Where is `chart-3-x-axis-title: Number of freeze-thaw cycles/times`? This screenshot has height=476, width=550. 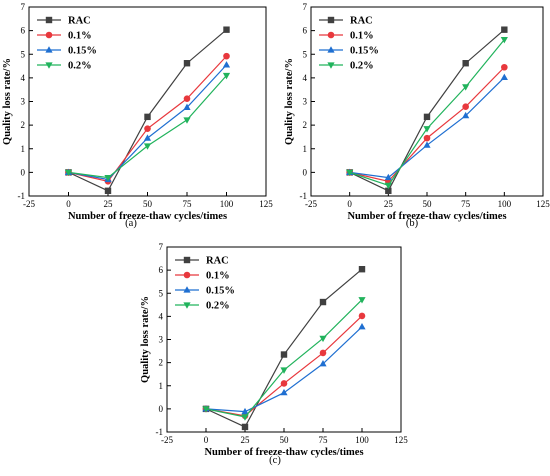
chart-3-x-axis-title: Number of freeze-thaw cycles/times is located at coordinates (283, 452).